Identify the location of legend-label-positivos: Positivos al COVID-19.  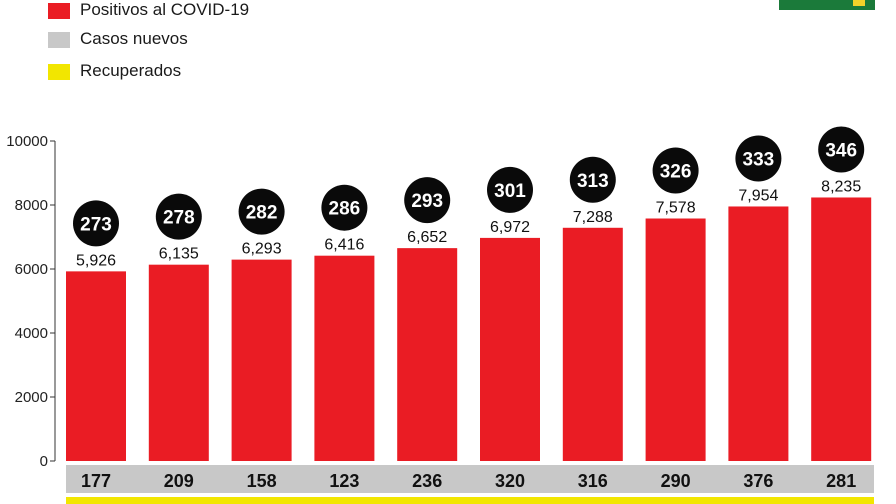
(165, 9).